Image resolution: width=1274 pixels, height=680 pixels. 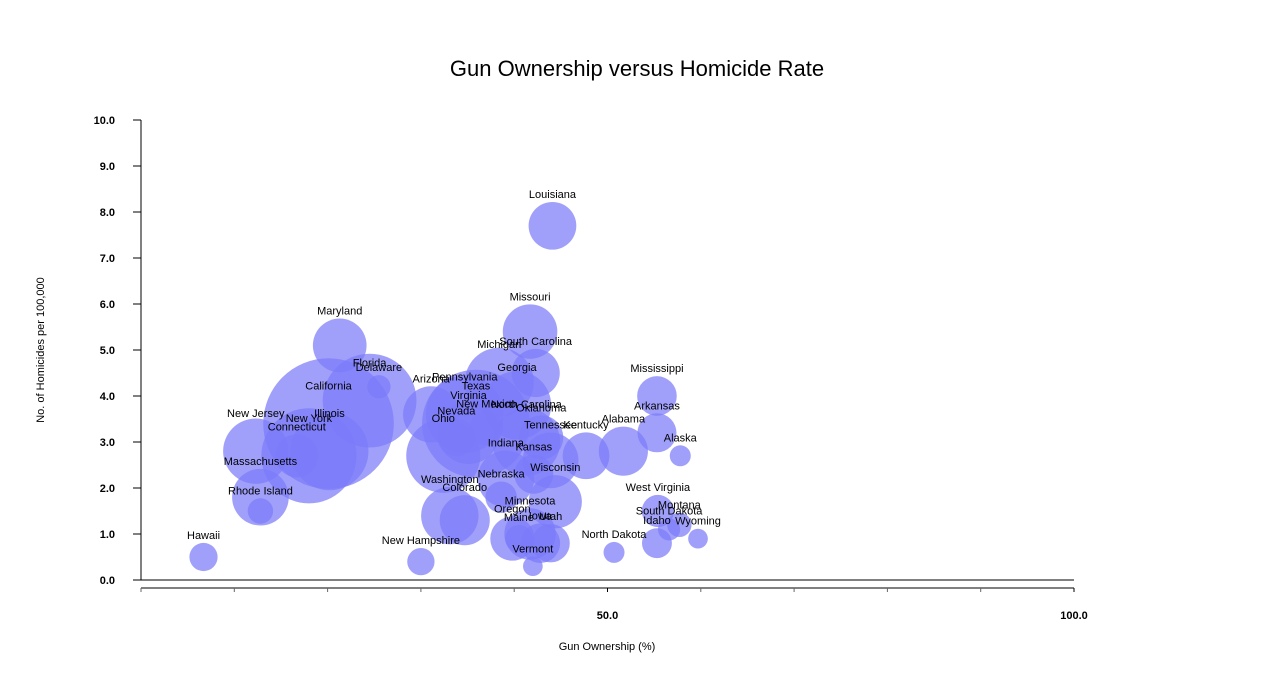 What do you see at coordinates (421, 541) in the screenshot?
I see `bubble-label: New Hampshire` at bounding box center [421, 541].